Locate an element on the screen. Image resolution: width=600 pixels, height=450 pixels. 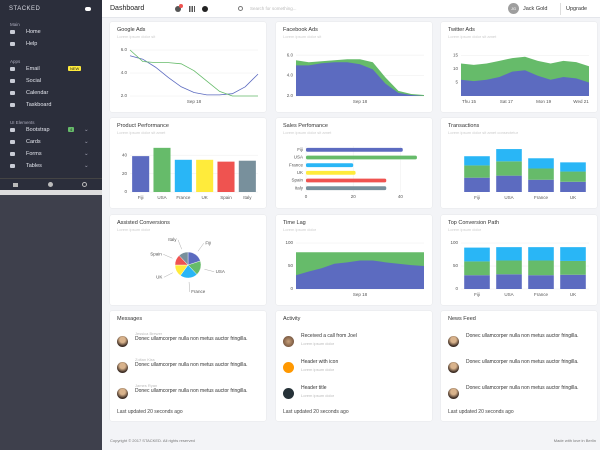
menu-item: Social is located at coordinates (52, 82).